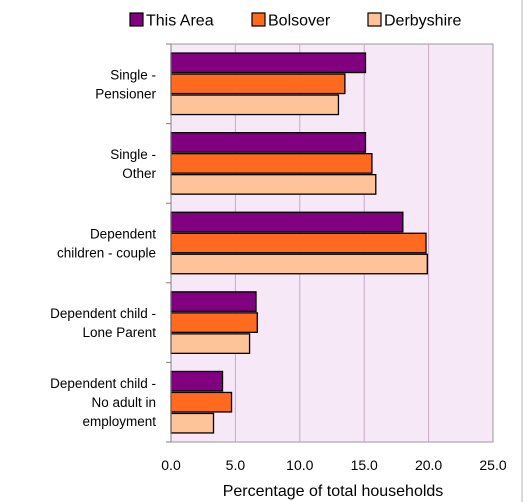 The width and height of the screenshot is (527, 502). I want to click on legend-label: Bolsover, so click(299, 21).